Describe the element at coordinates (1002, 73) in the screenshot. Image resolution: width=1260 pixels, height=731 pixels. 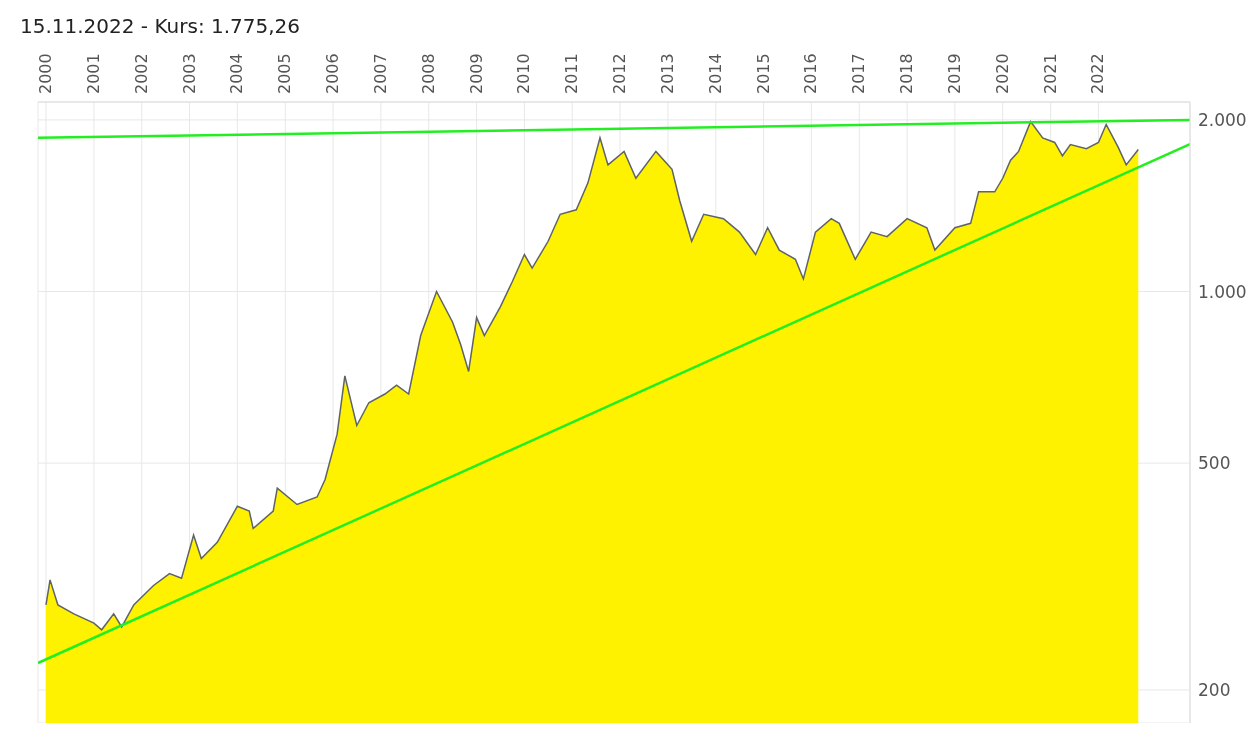
I see `x-tick-label: 2020` at that location.